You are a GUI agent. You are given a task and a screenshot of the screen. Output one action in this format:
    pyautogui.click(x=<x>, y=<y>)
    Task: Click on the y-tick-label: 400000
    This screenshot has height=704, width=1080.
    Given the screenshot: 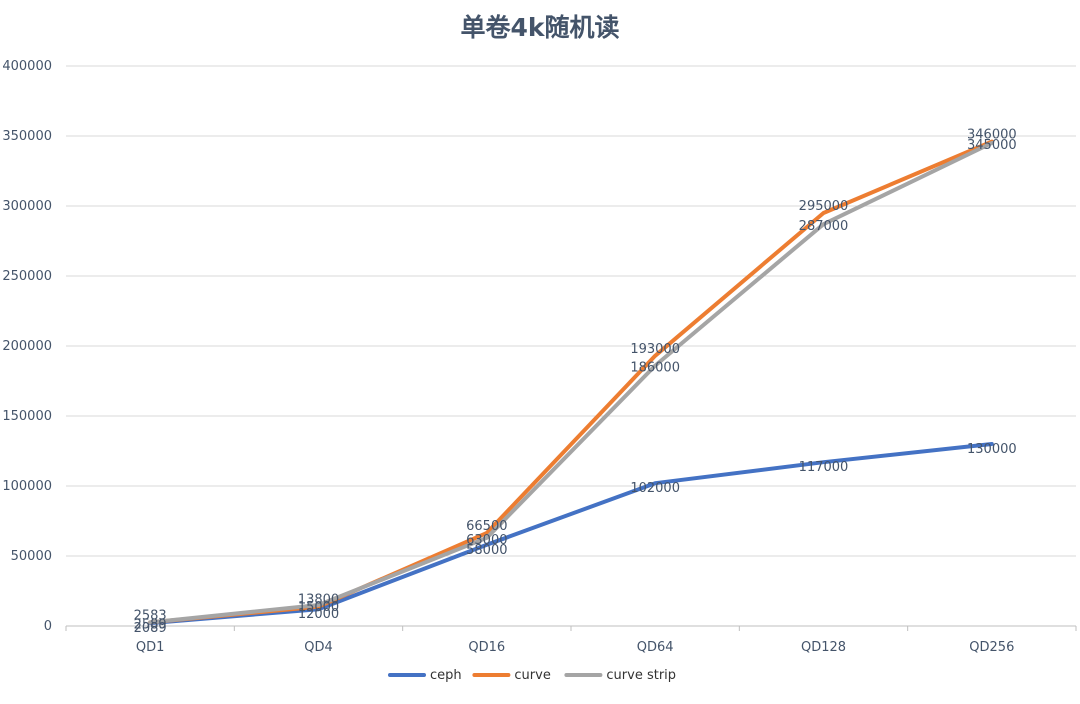 What is the action you would take?
    pyautogui.click(x=27, y=66)
    